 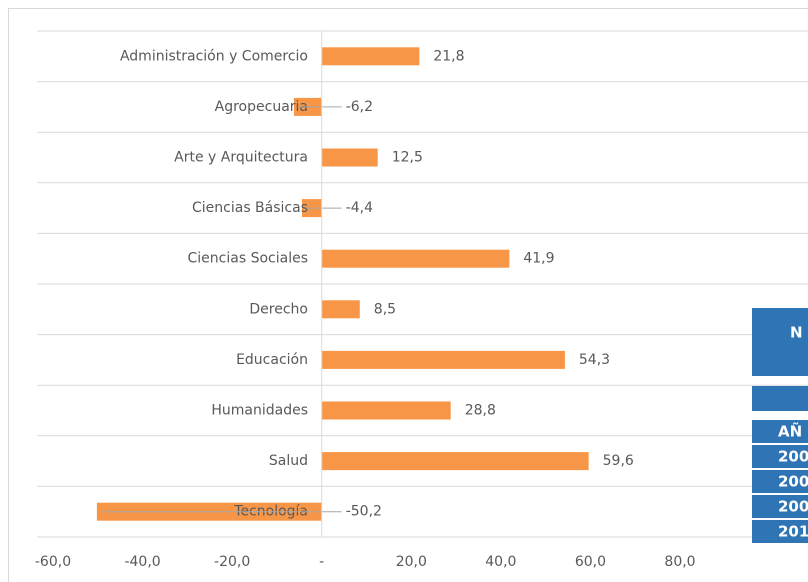 I want to click on category-label: Administración y Comercio, so click(x=214, y=56).